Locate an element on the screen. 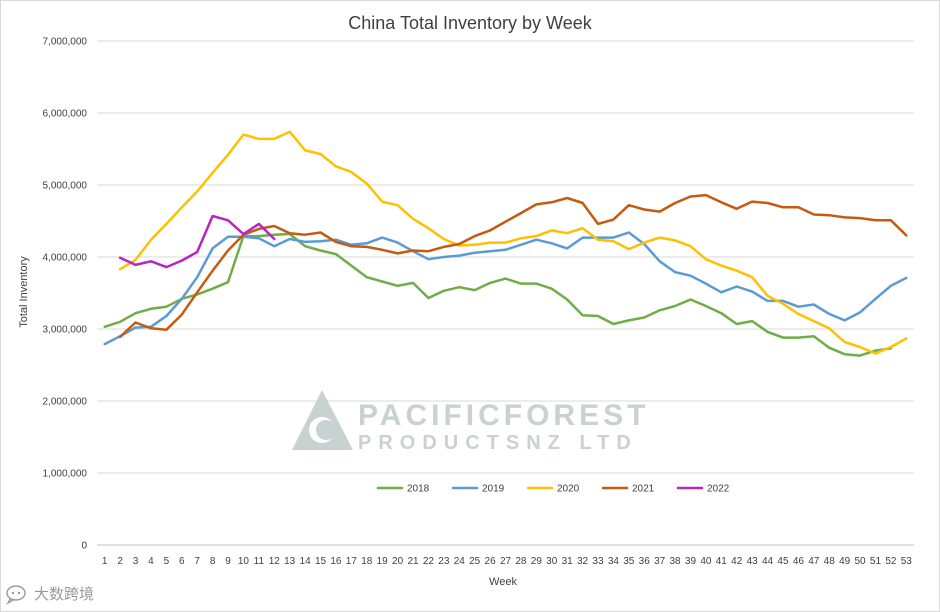 This screenshot has width=940, height=612. x-tick-label: 24 is located at coordinates (460, 561).